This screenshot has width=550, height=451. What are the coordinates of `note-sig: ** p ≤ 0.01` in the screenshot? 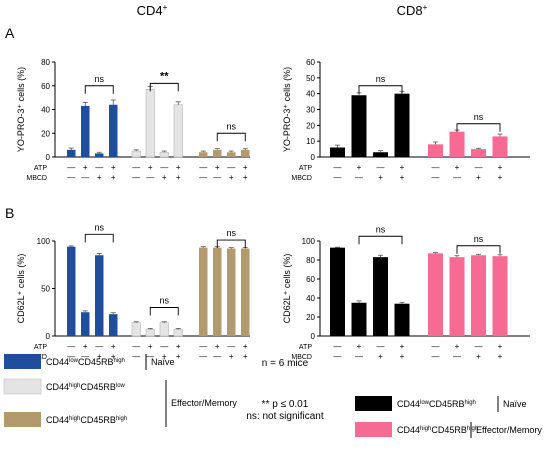 It's located at (285, 404).